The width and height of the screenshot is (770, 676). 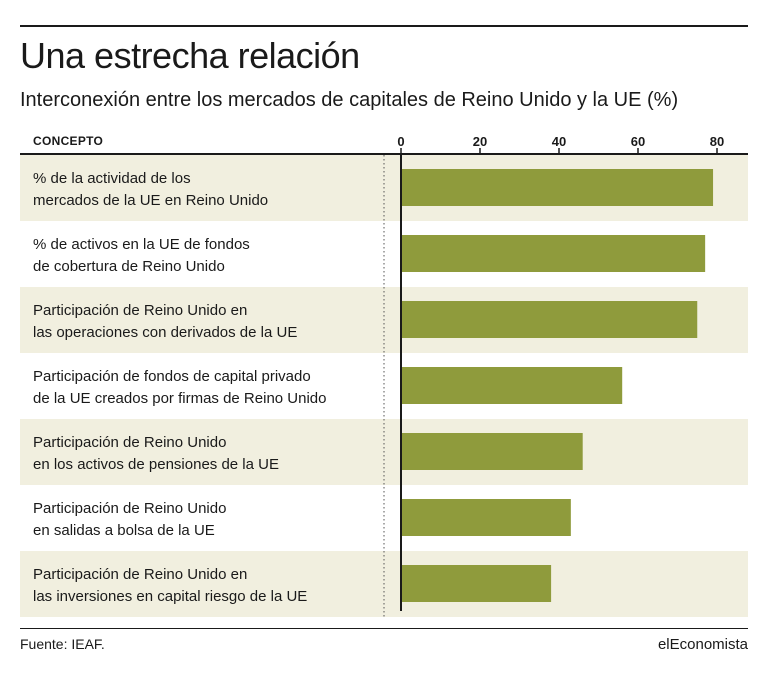 I want to click on top-rule, so click(x=384, y=26).